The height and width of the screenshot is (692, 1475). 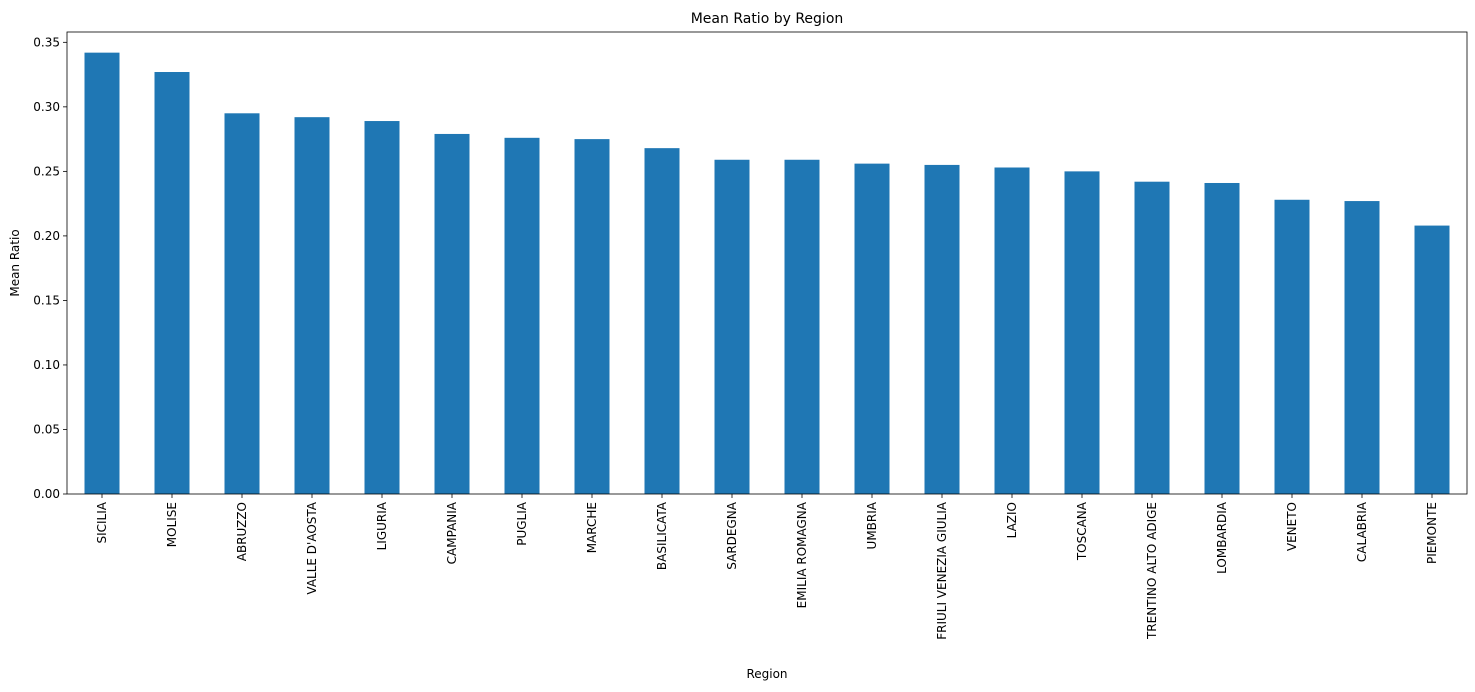 What do you see at coordinates (50, 268) in the screenshot?
I see `y-axis: 0.00 0.05 0.10 0.15 0.20 0.25 0.30 0.35` at bounding box center [50, 268].